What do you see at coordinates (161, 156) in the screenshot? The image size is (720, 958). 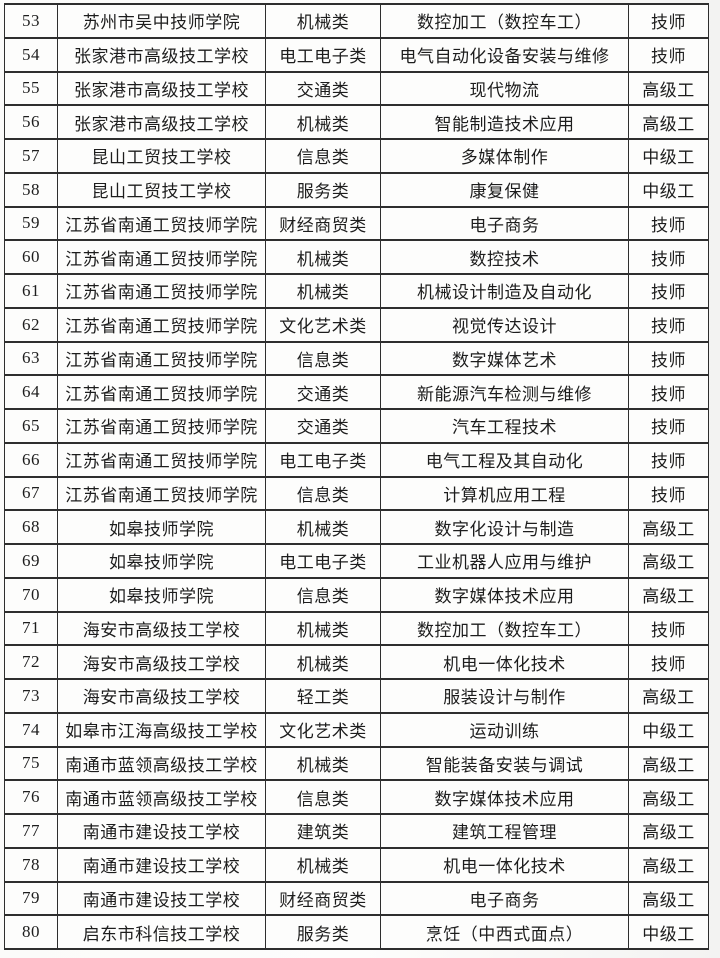 I see `cell-school: 昆山工贸技工学校` at bounding box center [161, 156].